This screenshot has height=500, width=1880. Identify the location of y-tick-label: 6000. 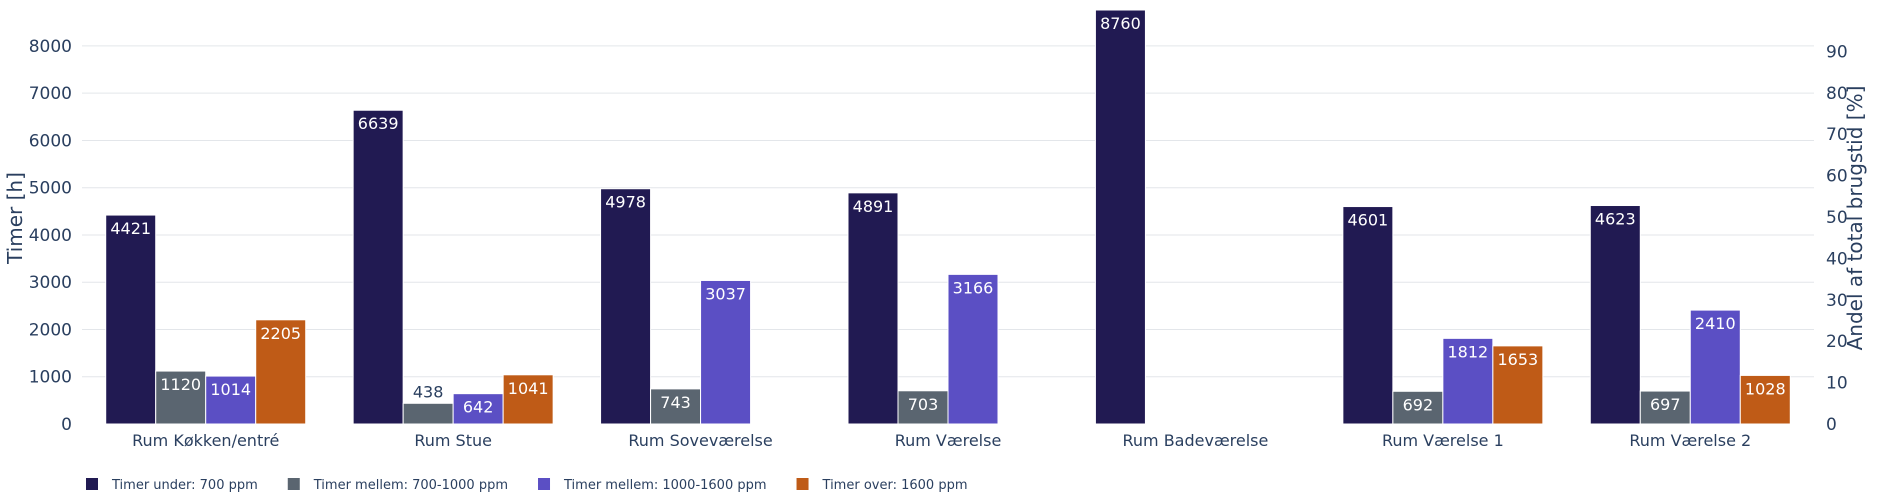
(50, 141).